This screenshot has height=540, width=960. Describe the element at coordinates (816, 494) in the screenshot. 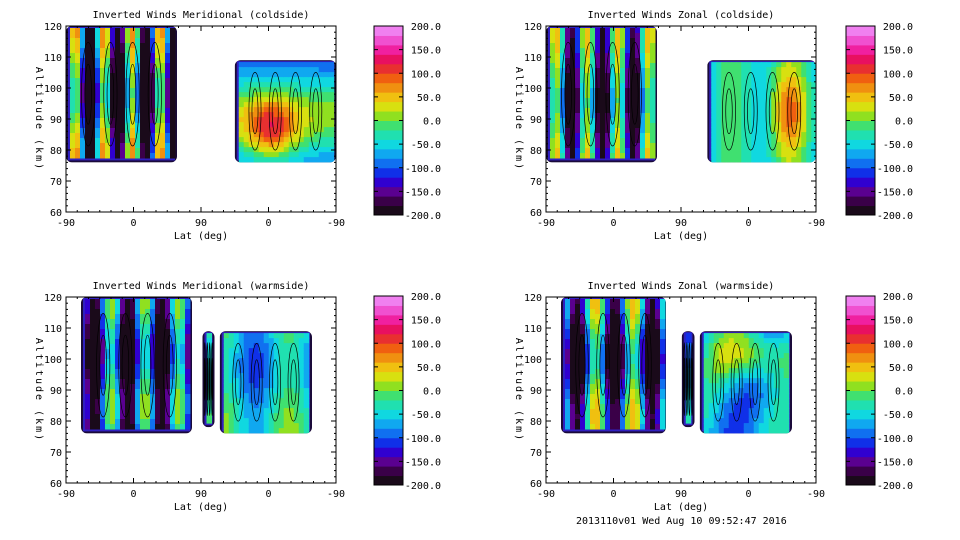

I see `x-tick-label: -90` at that location.